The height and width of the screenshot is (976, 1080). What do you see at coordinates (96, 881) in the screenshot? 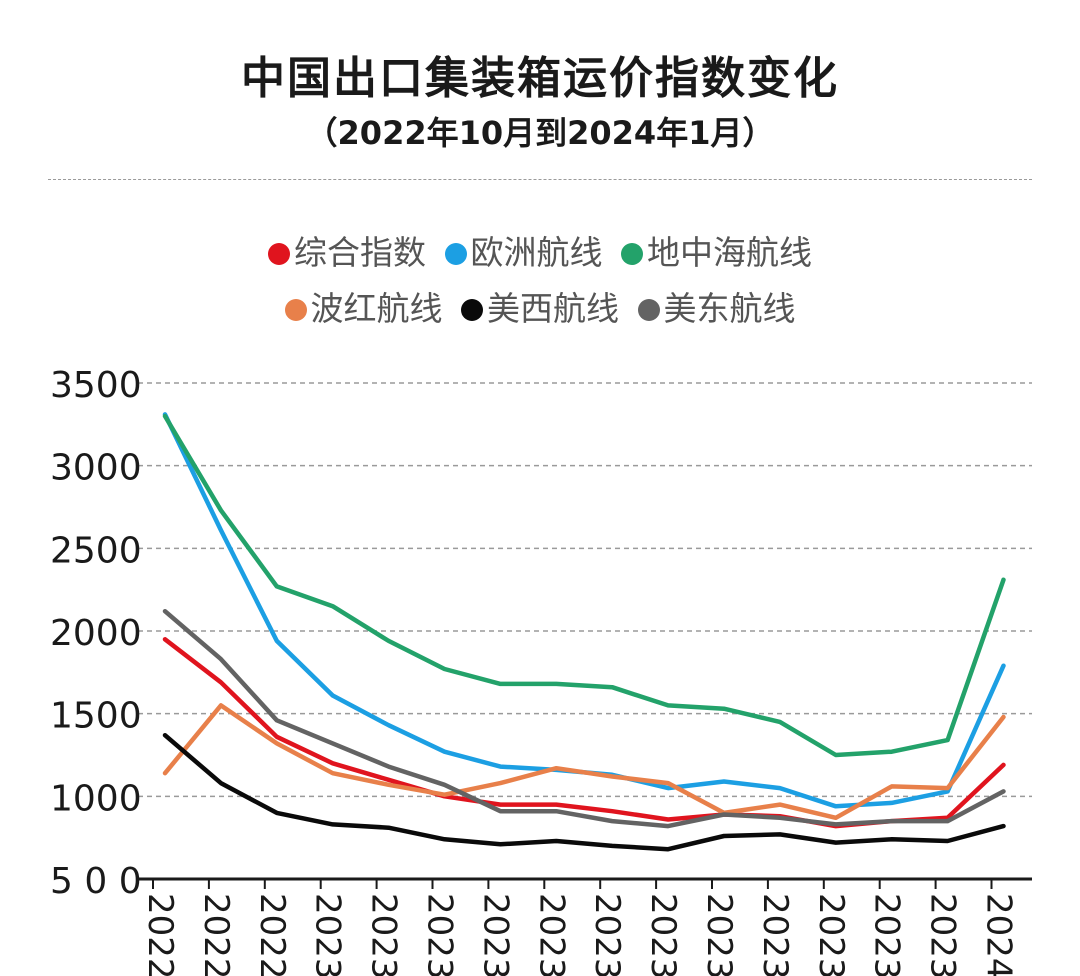
I see `y-tick-label: 5 0 0` at bounding box center [96, 881].